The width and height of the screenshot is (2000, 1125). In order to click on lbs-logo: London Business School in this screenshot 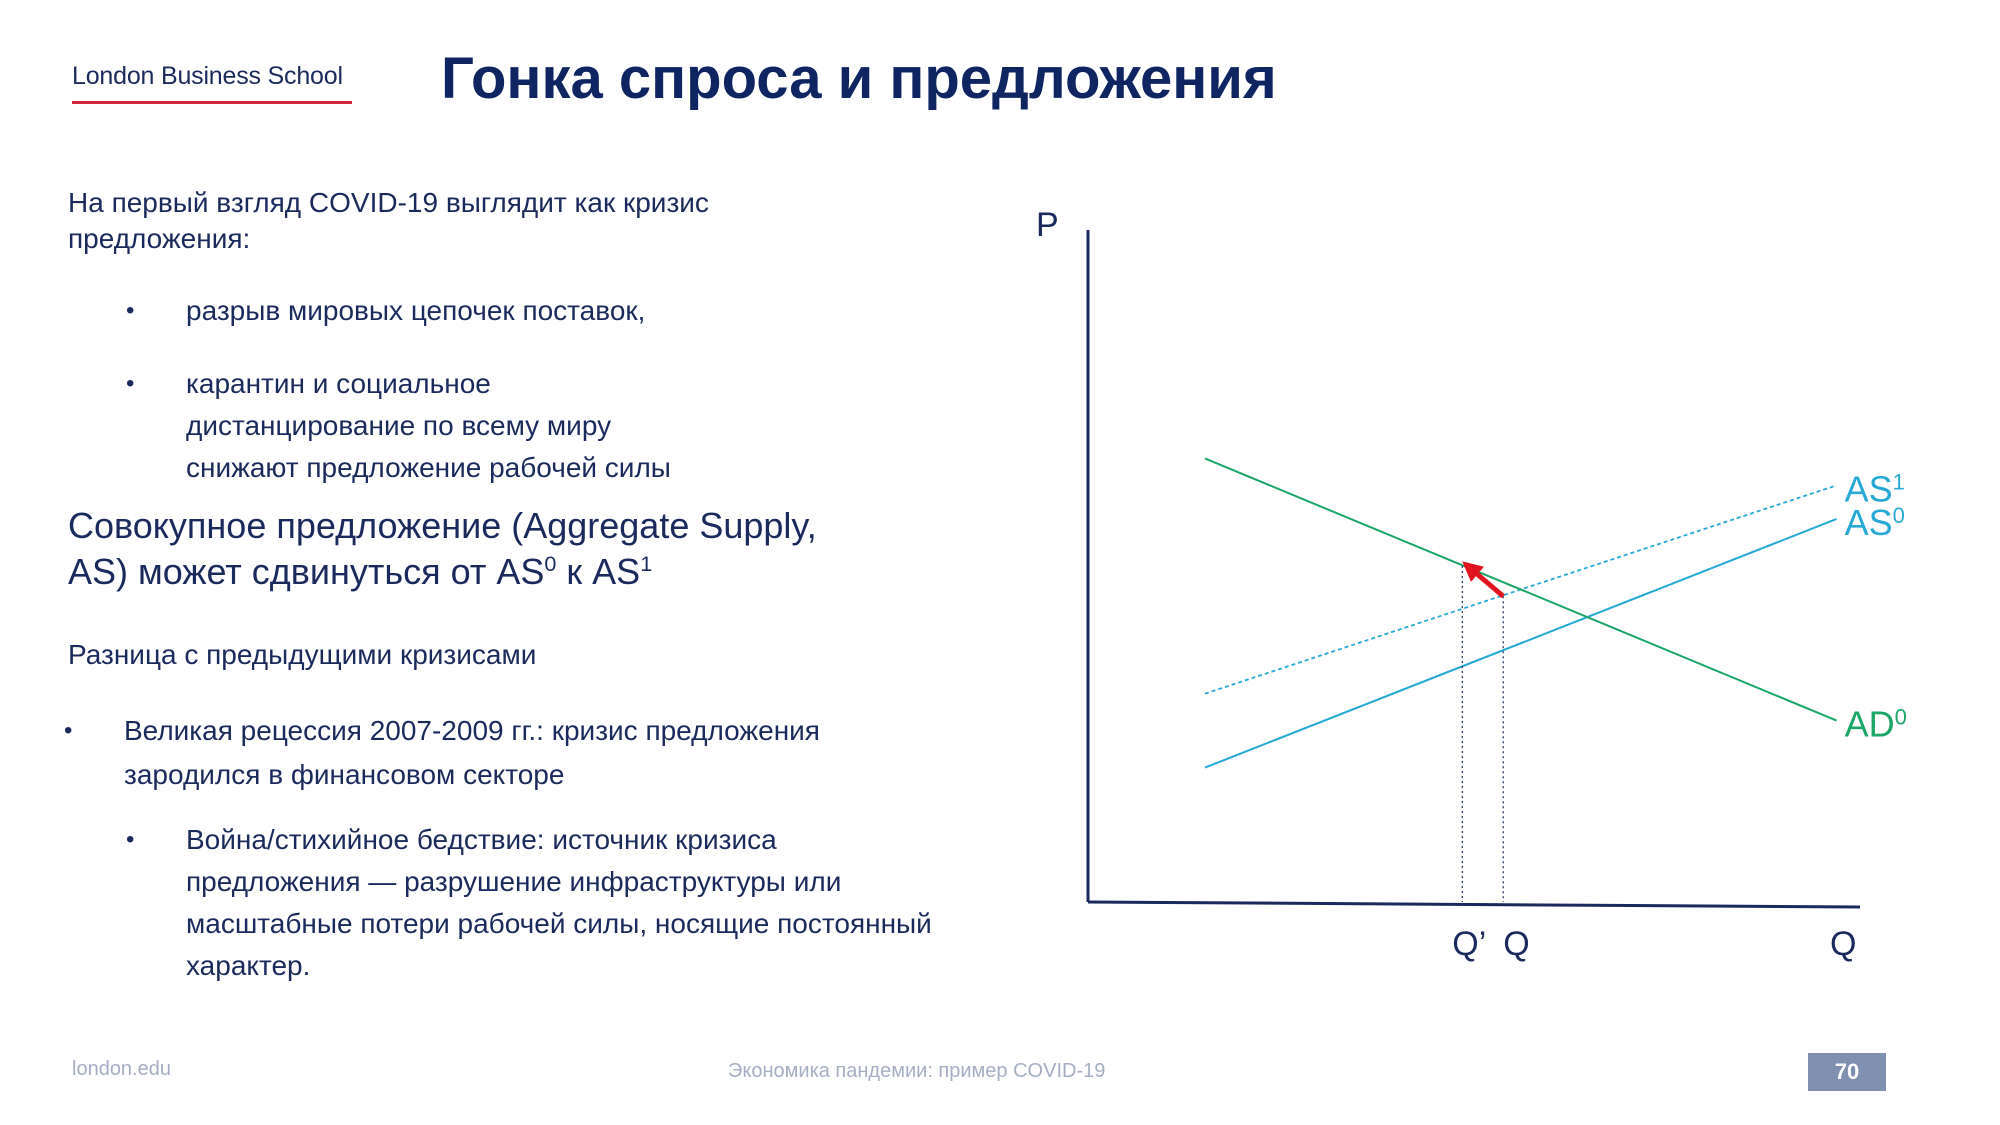, I will do `click(212, 83)`.